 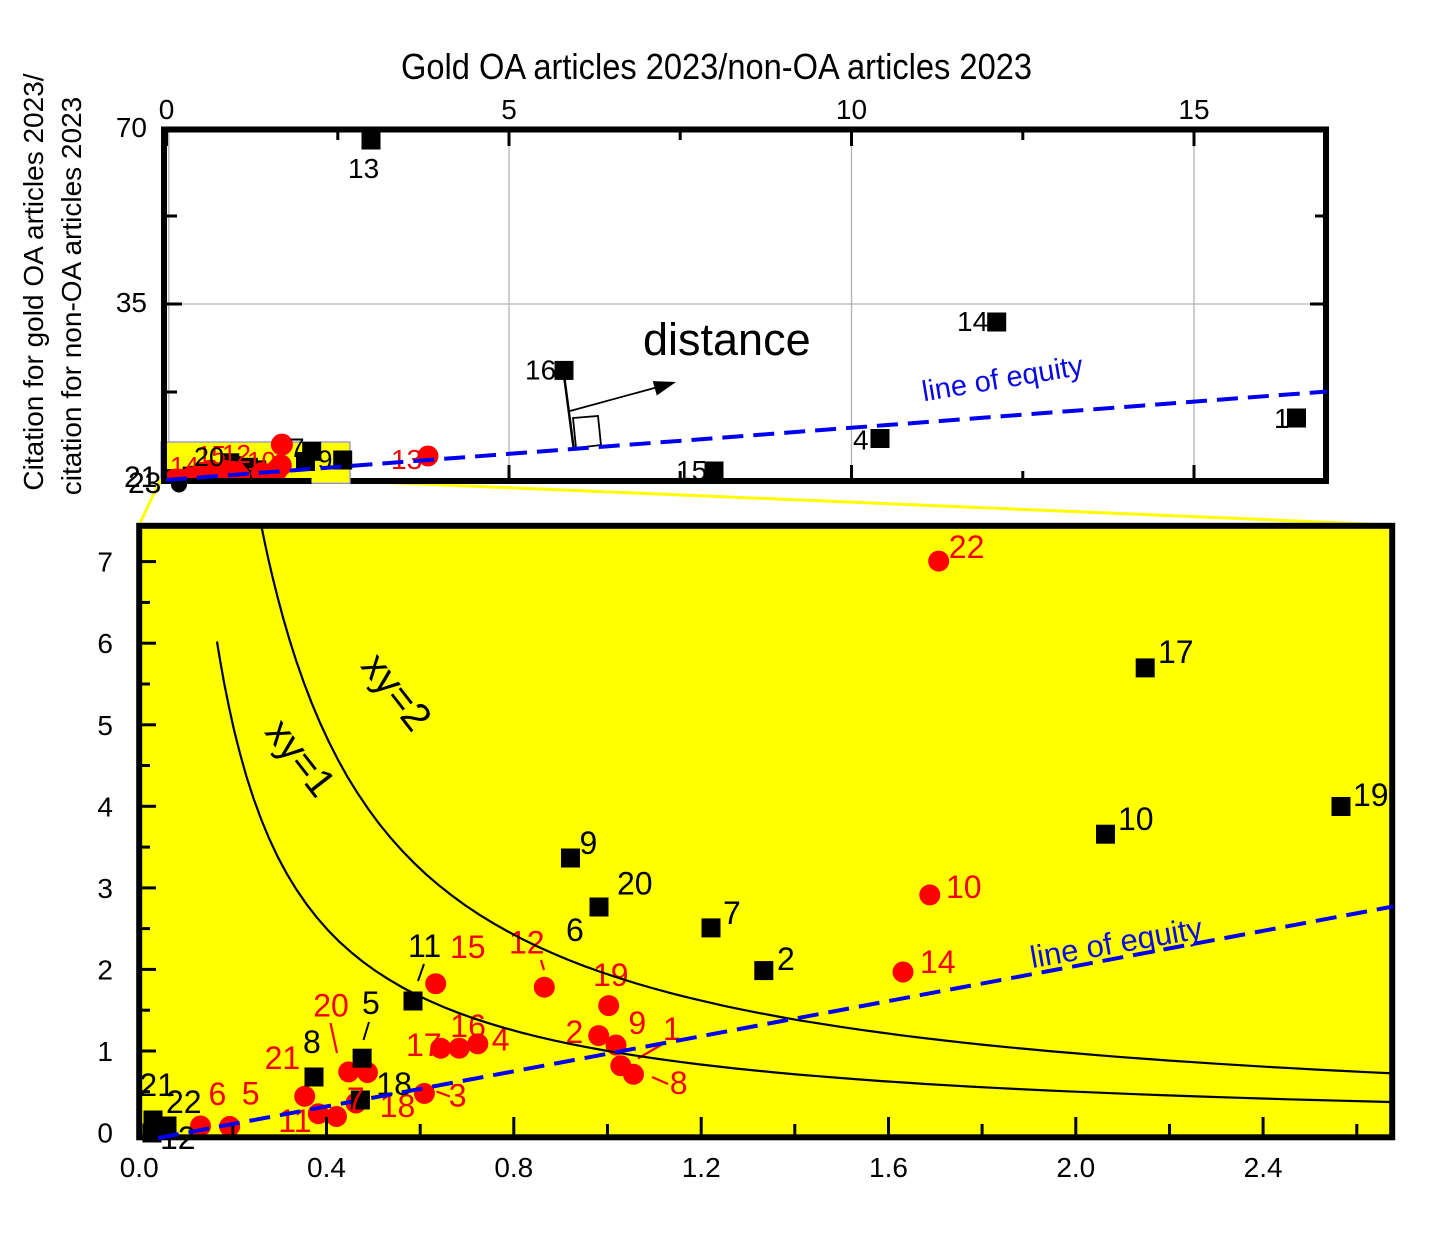 I want to click on svg-text: 70, so click(x=131, y=127).